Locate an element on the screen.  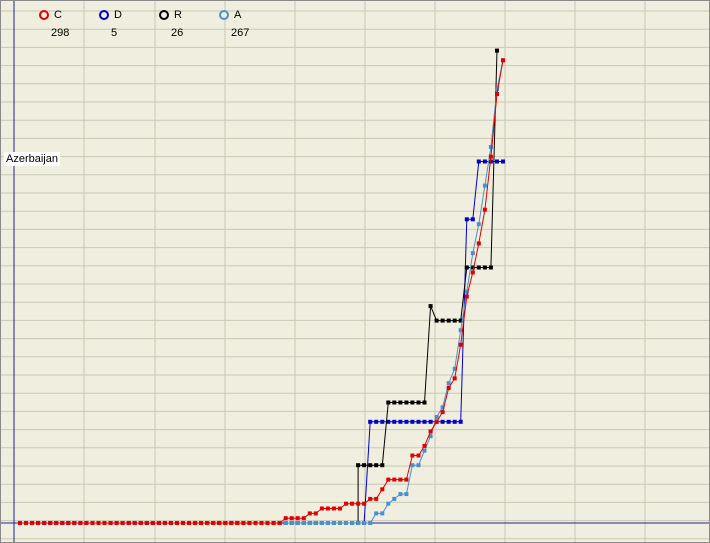
legend-item-a: A is located at coordinates (230, 15).